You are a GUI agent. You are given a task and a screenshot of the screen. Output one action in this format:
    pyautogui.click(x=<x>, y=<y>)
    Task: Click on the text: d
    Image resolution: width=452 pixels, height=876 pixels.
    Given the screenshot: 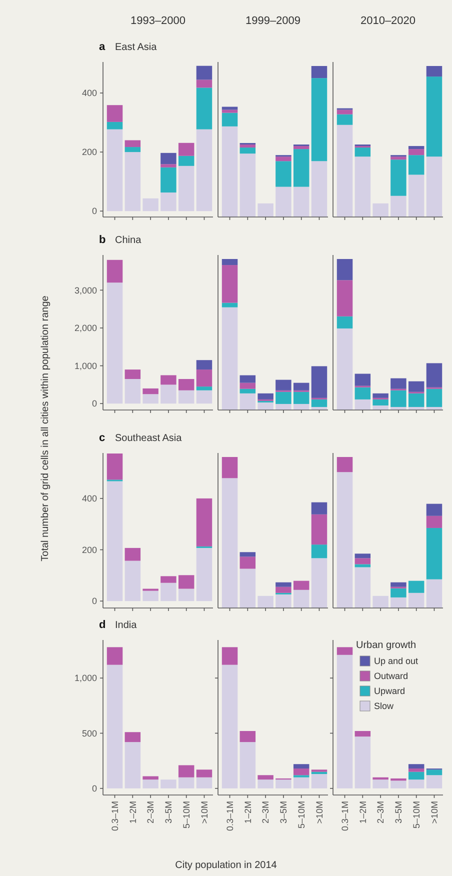 What is the action you would take?
    pyautogui.click(x=102, y=625)
    